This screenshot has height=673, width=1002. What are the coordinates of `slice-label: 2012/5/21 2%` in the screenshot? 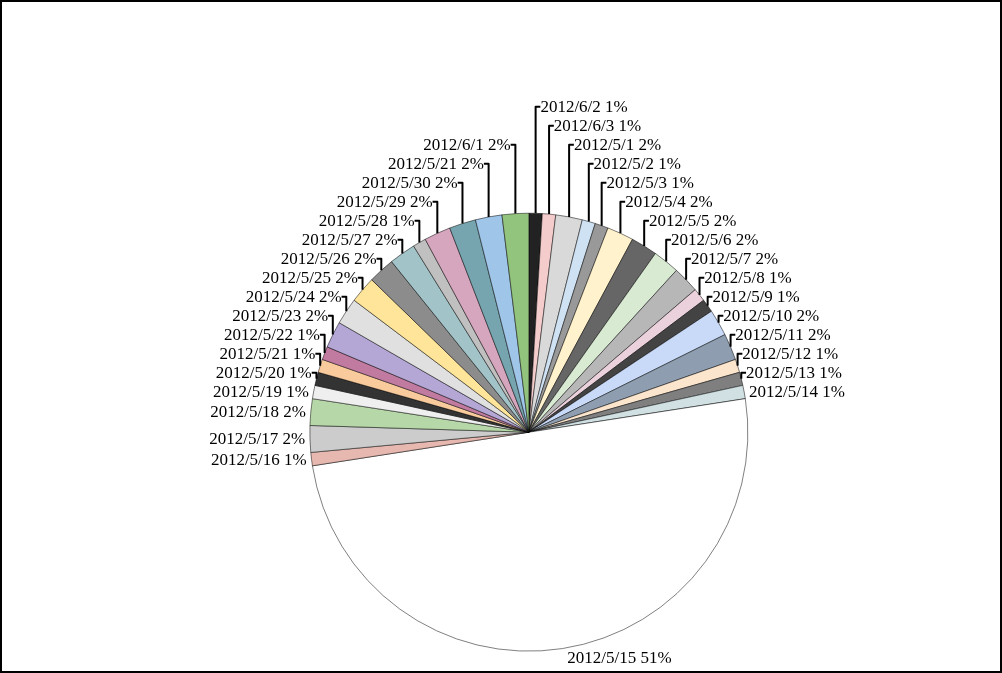 It's located at (436, 164).